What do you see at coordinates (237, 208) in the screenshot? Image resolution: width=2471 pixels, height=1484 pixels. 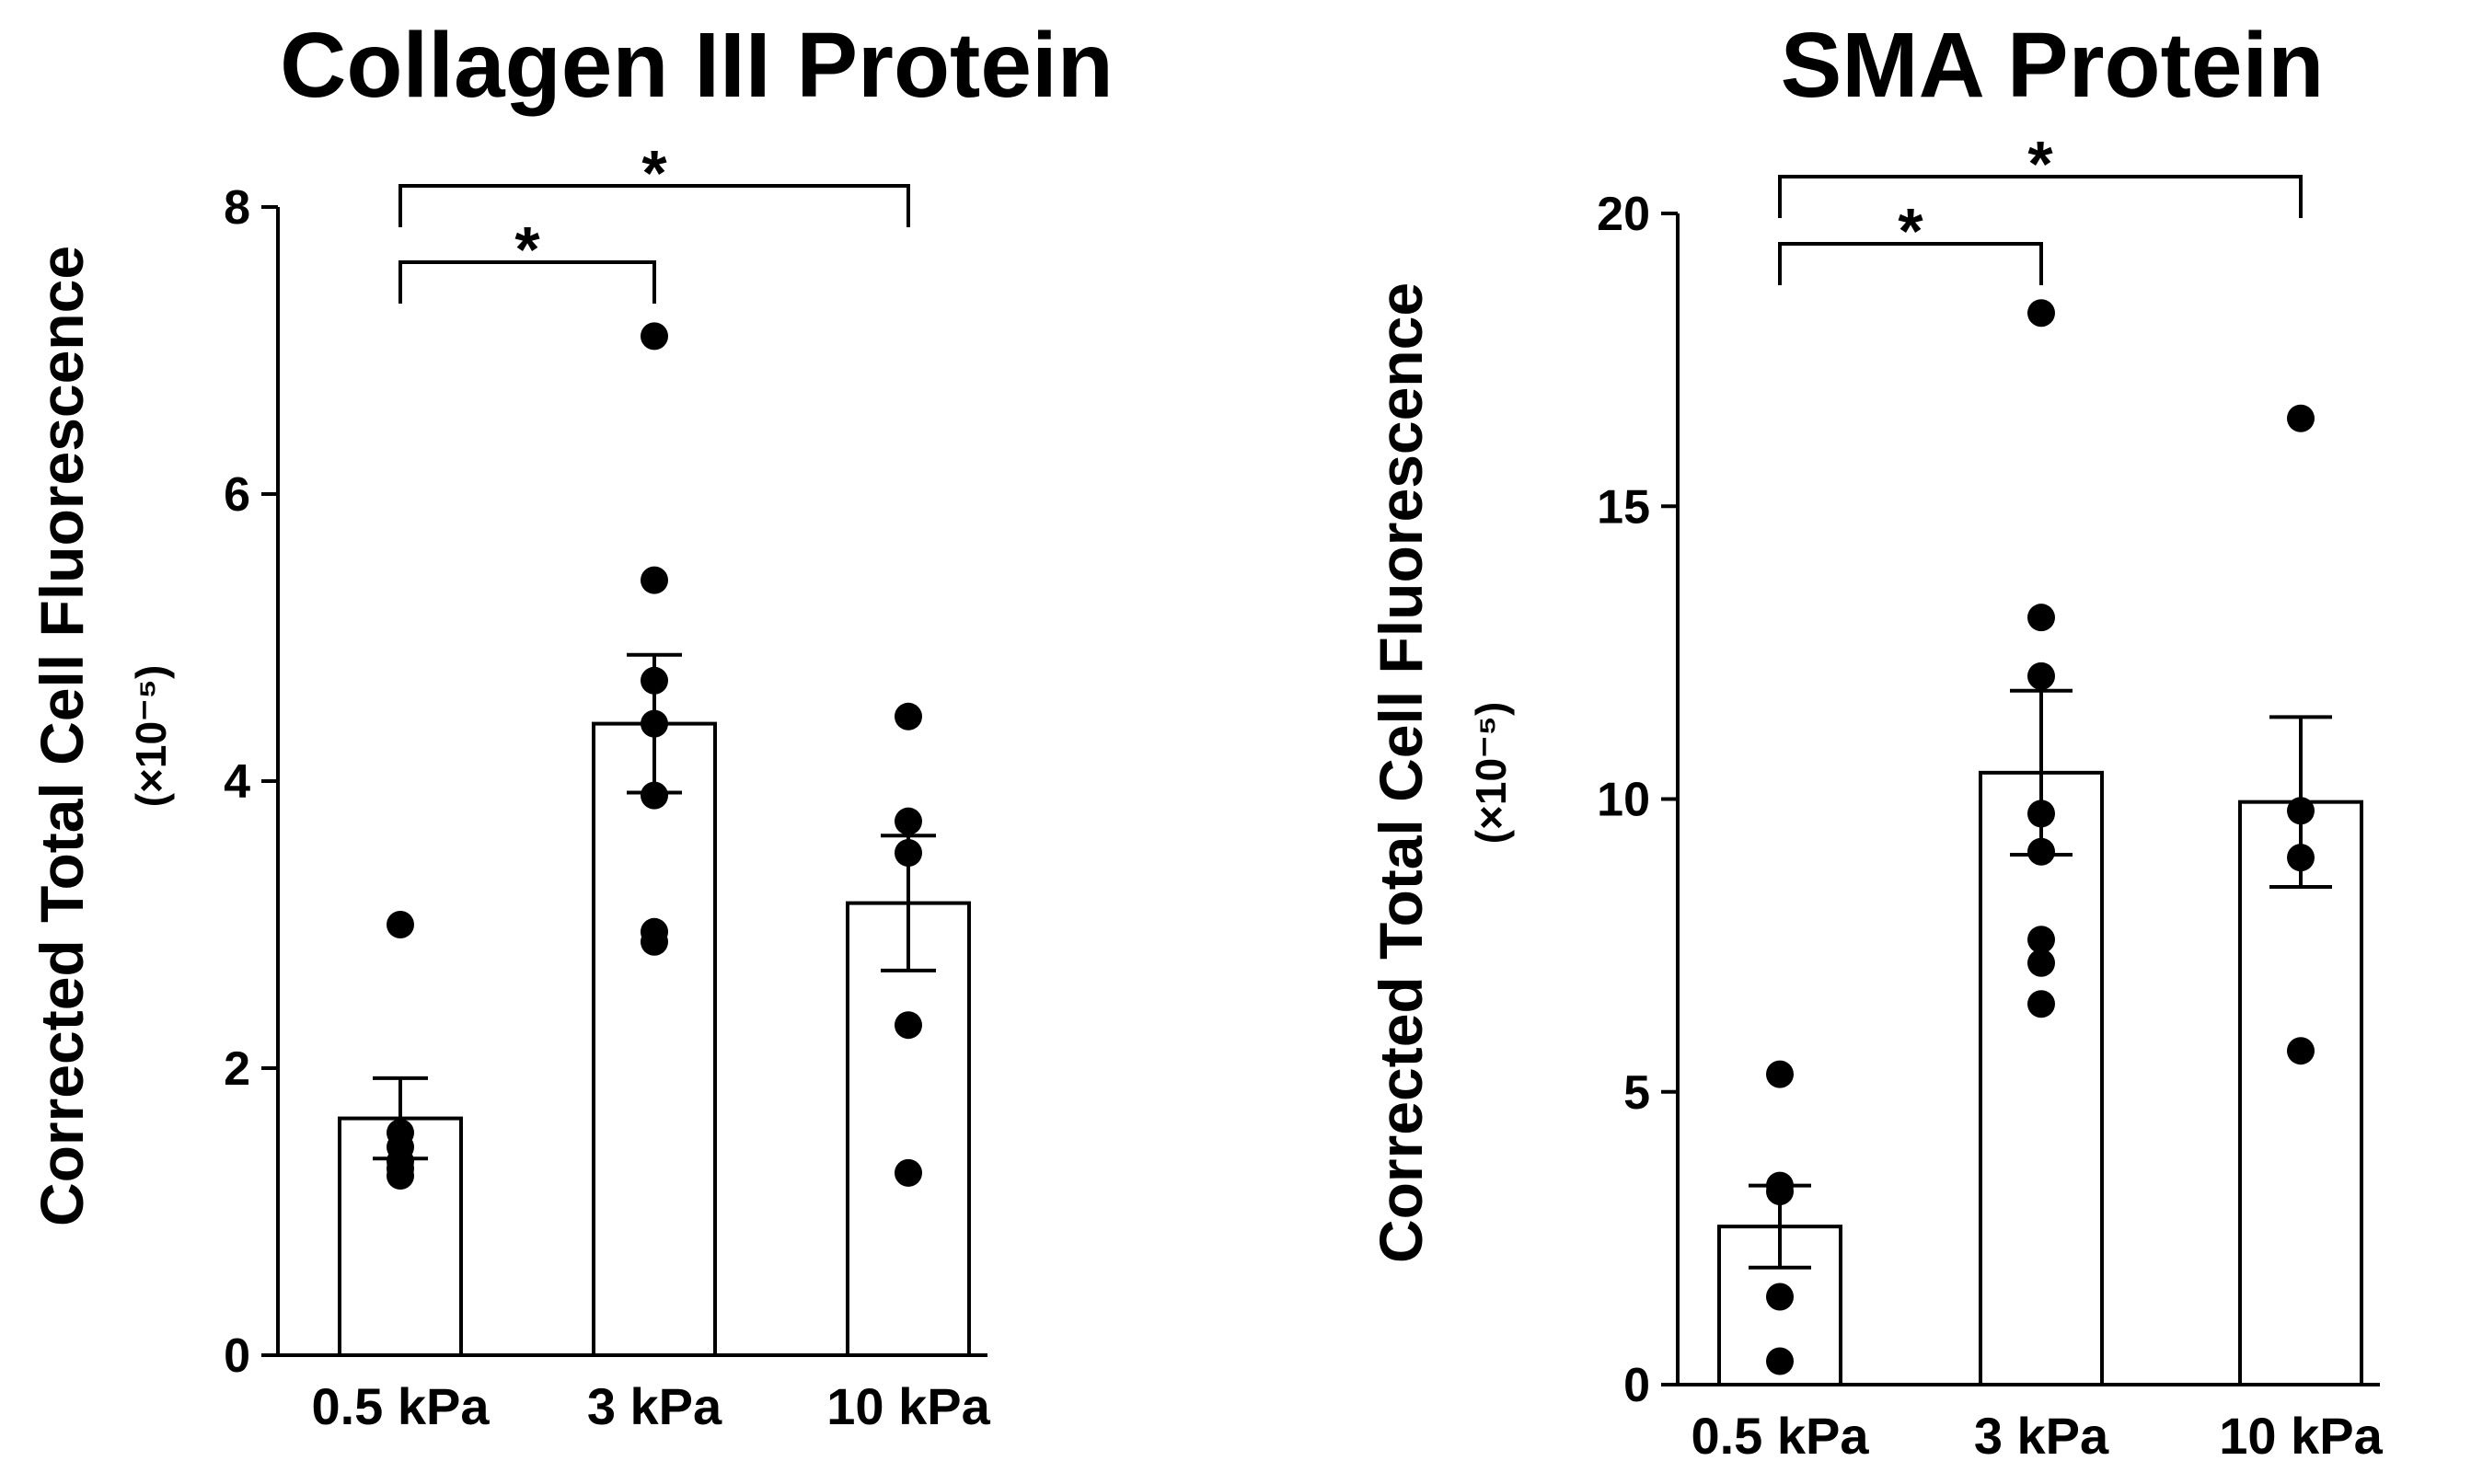 I see `y-tick-label: 8` at bounding box center [237, 208].